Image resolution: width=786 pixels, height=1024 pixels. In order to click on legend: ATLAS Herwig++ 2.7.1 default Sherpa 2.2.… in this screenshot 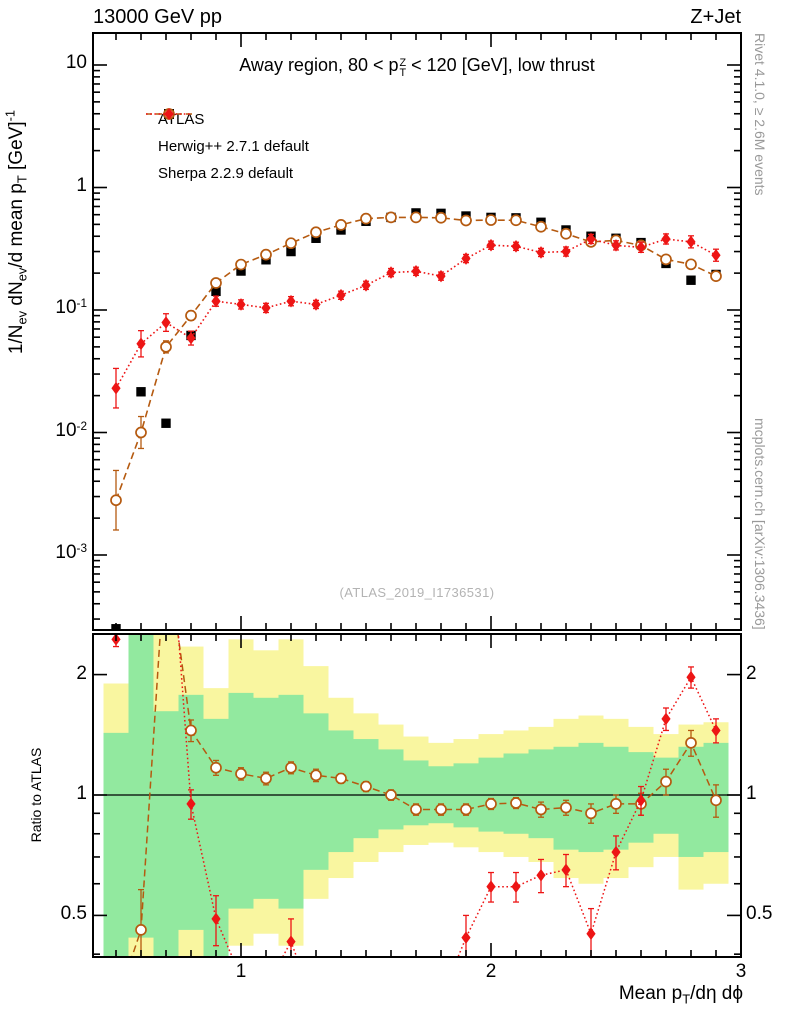, I will do `click(227, 146)`.